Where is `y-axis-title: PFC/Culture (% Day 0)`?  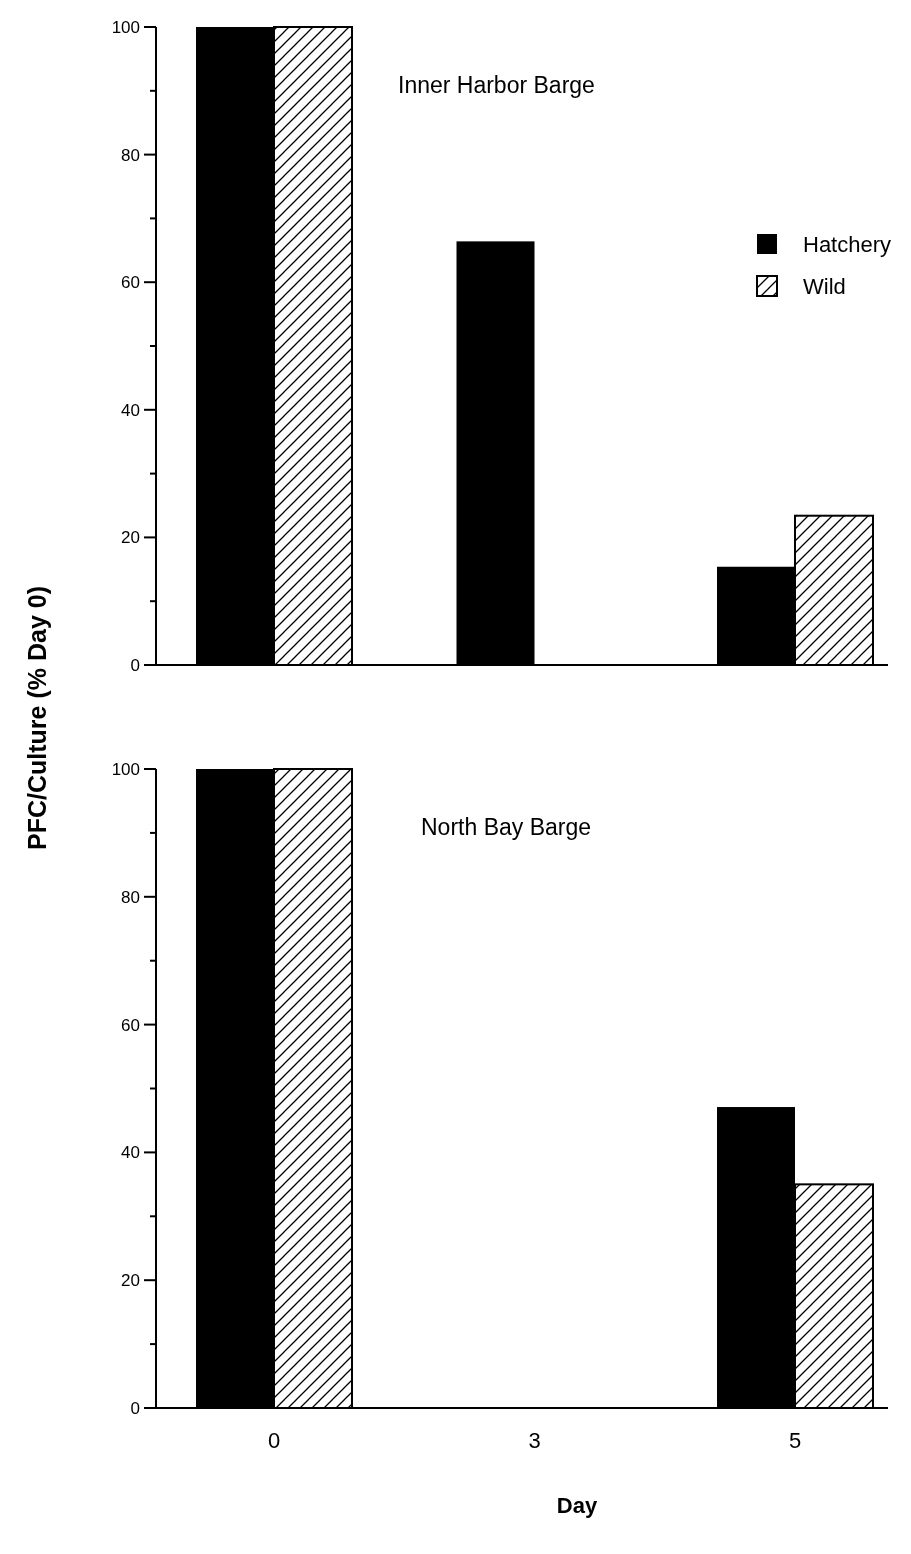
y-axis-title: PFC/Culture (% Day 0) is located at coordinates (37, 718).